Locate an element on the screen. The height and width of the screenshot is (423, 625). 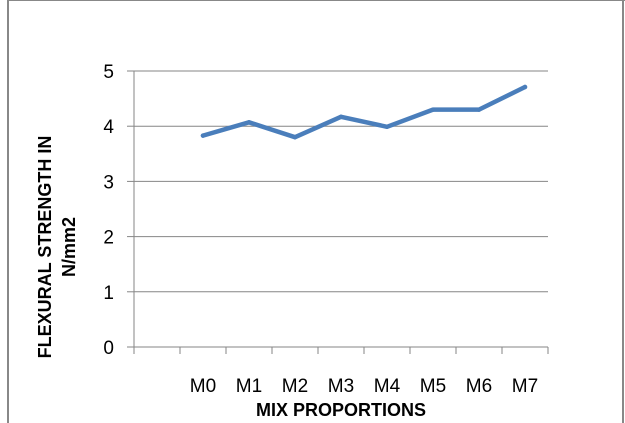
data-point-M0 is located at coordinates (203, 135).